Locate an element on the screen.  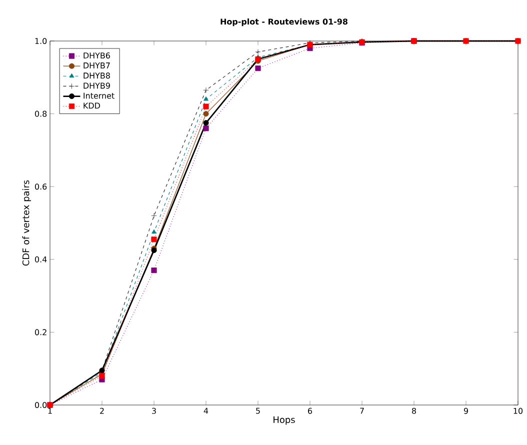
y-axis-title: CDF of vertex pairs is located at coordinates (26, 223).